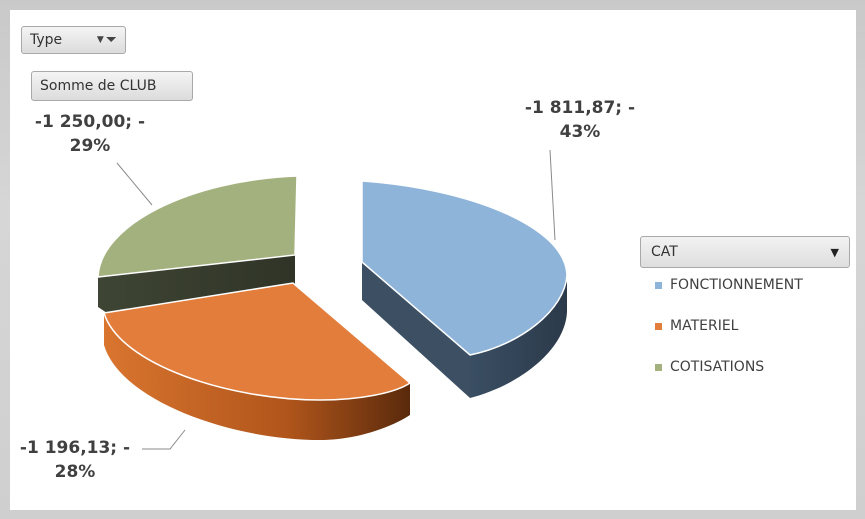  Describe the element at coordinates (75, 460) in the screenshot. I see `data-label-materiel: -1 196,13; - 28%` at that location.